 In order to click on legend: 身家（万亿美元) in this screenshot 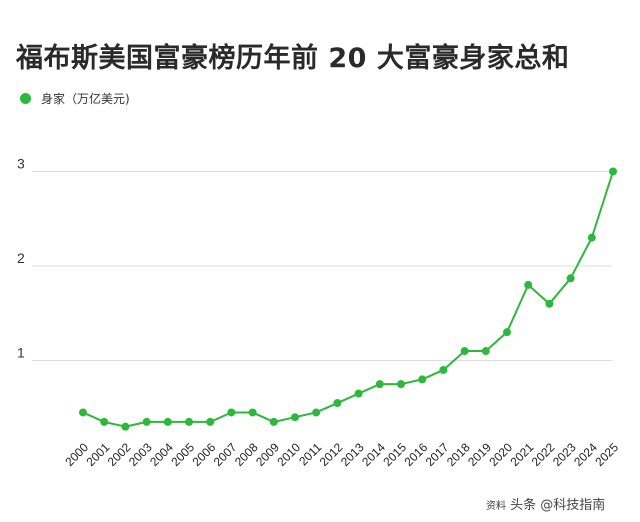, I will do `click(75, 98)`.